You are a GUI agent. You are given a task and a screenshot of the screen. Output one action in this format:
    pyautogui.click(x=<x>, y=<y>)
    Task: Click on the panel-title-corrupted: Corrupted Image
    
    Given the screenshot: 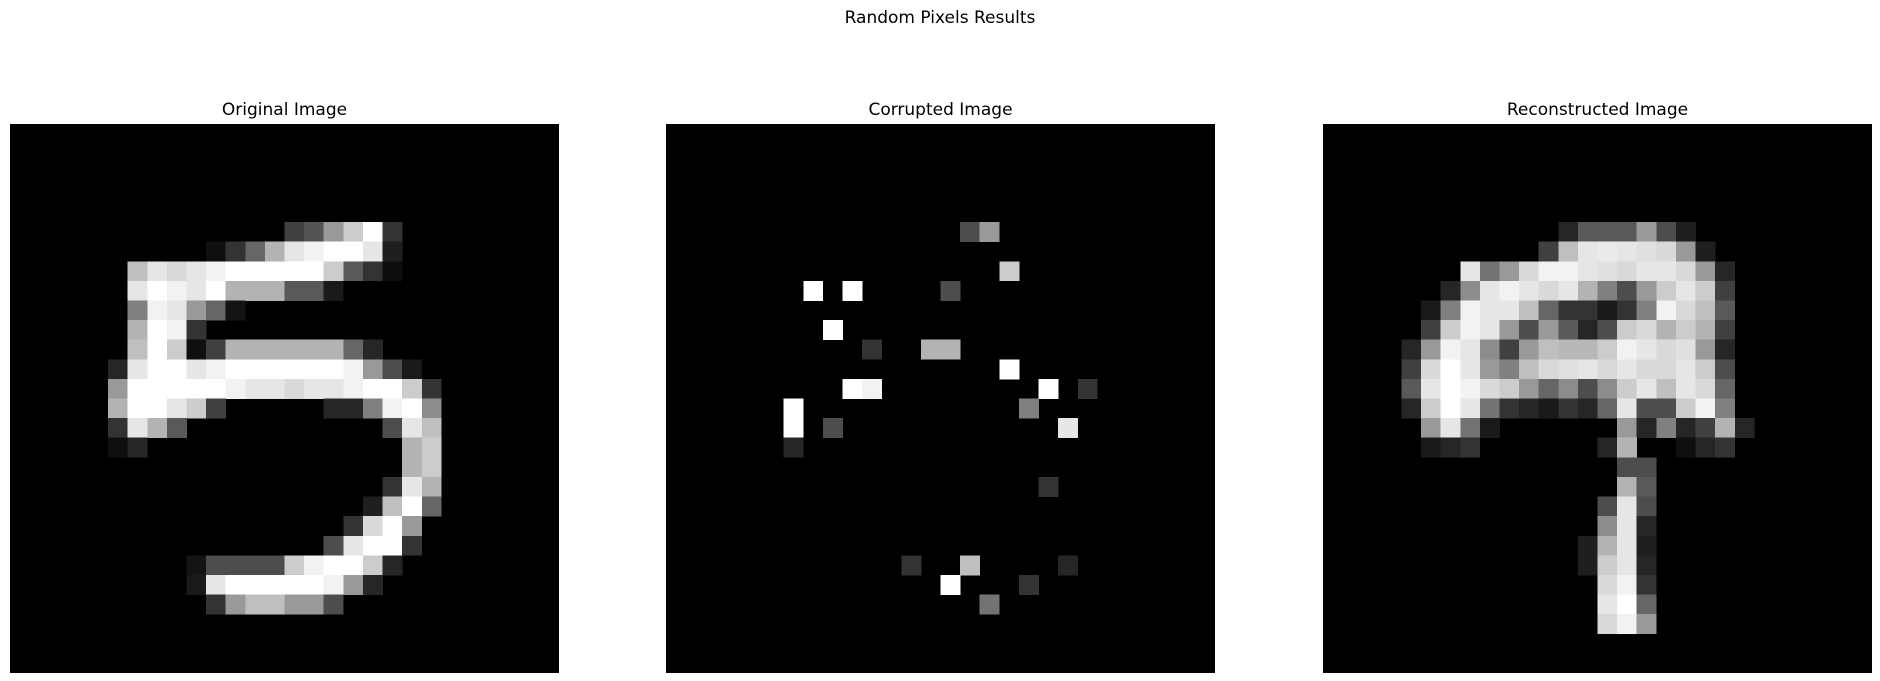 What is the action you would take?
    pyautogui.click(x=940, y=110)
    